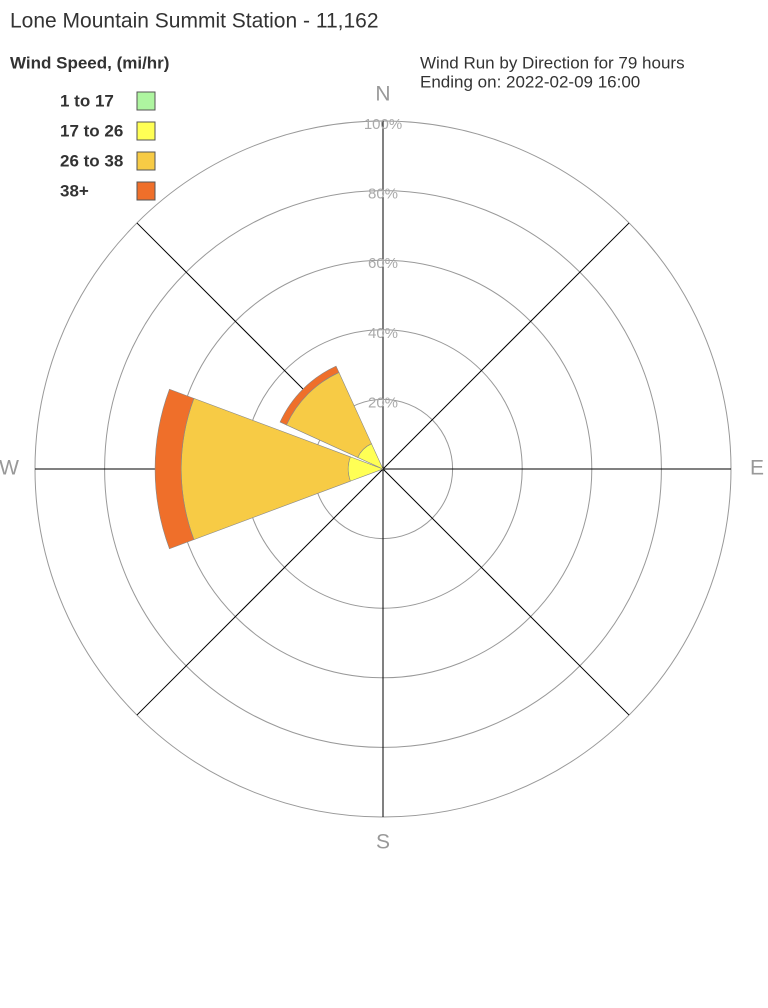 This screenshot has width=768, height=1008. What do you see at coordinates (383, 333) in the screenshot?
I see `r-tick-label: 40%` at bounding box center [383, 333].